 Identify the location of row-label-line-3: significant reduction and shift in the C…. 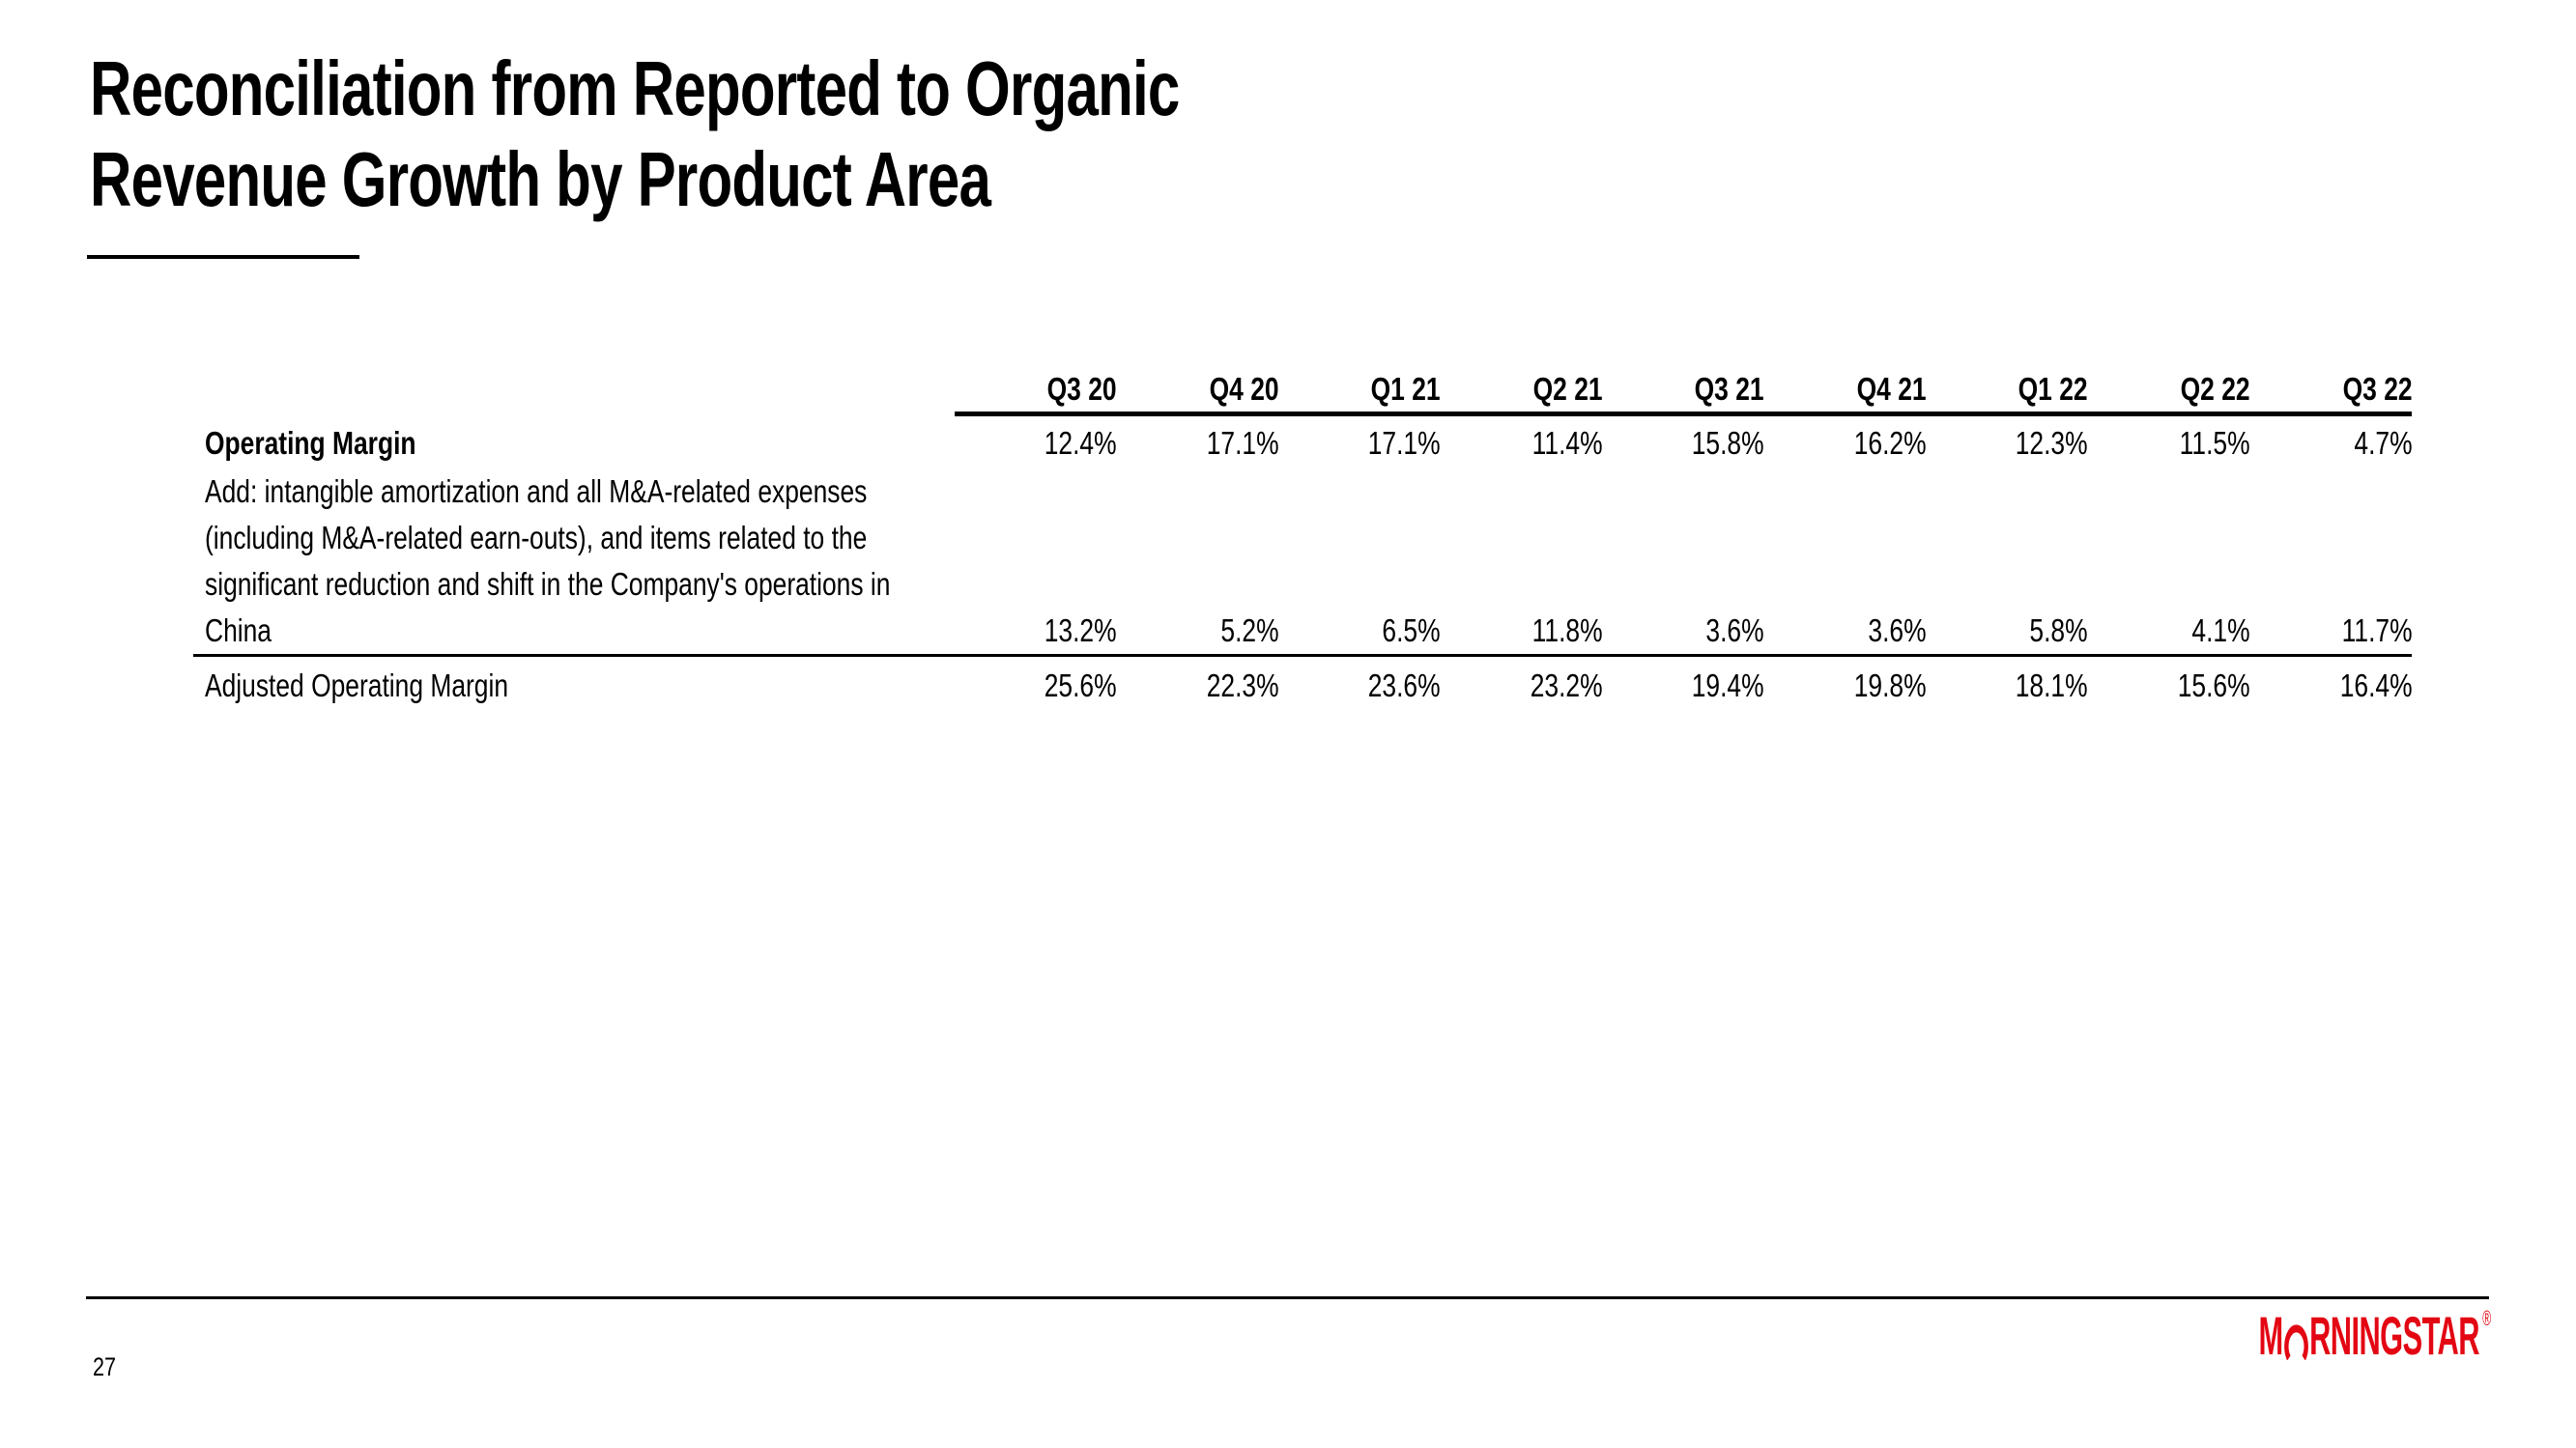
(548, 584).